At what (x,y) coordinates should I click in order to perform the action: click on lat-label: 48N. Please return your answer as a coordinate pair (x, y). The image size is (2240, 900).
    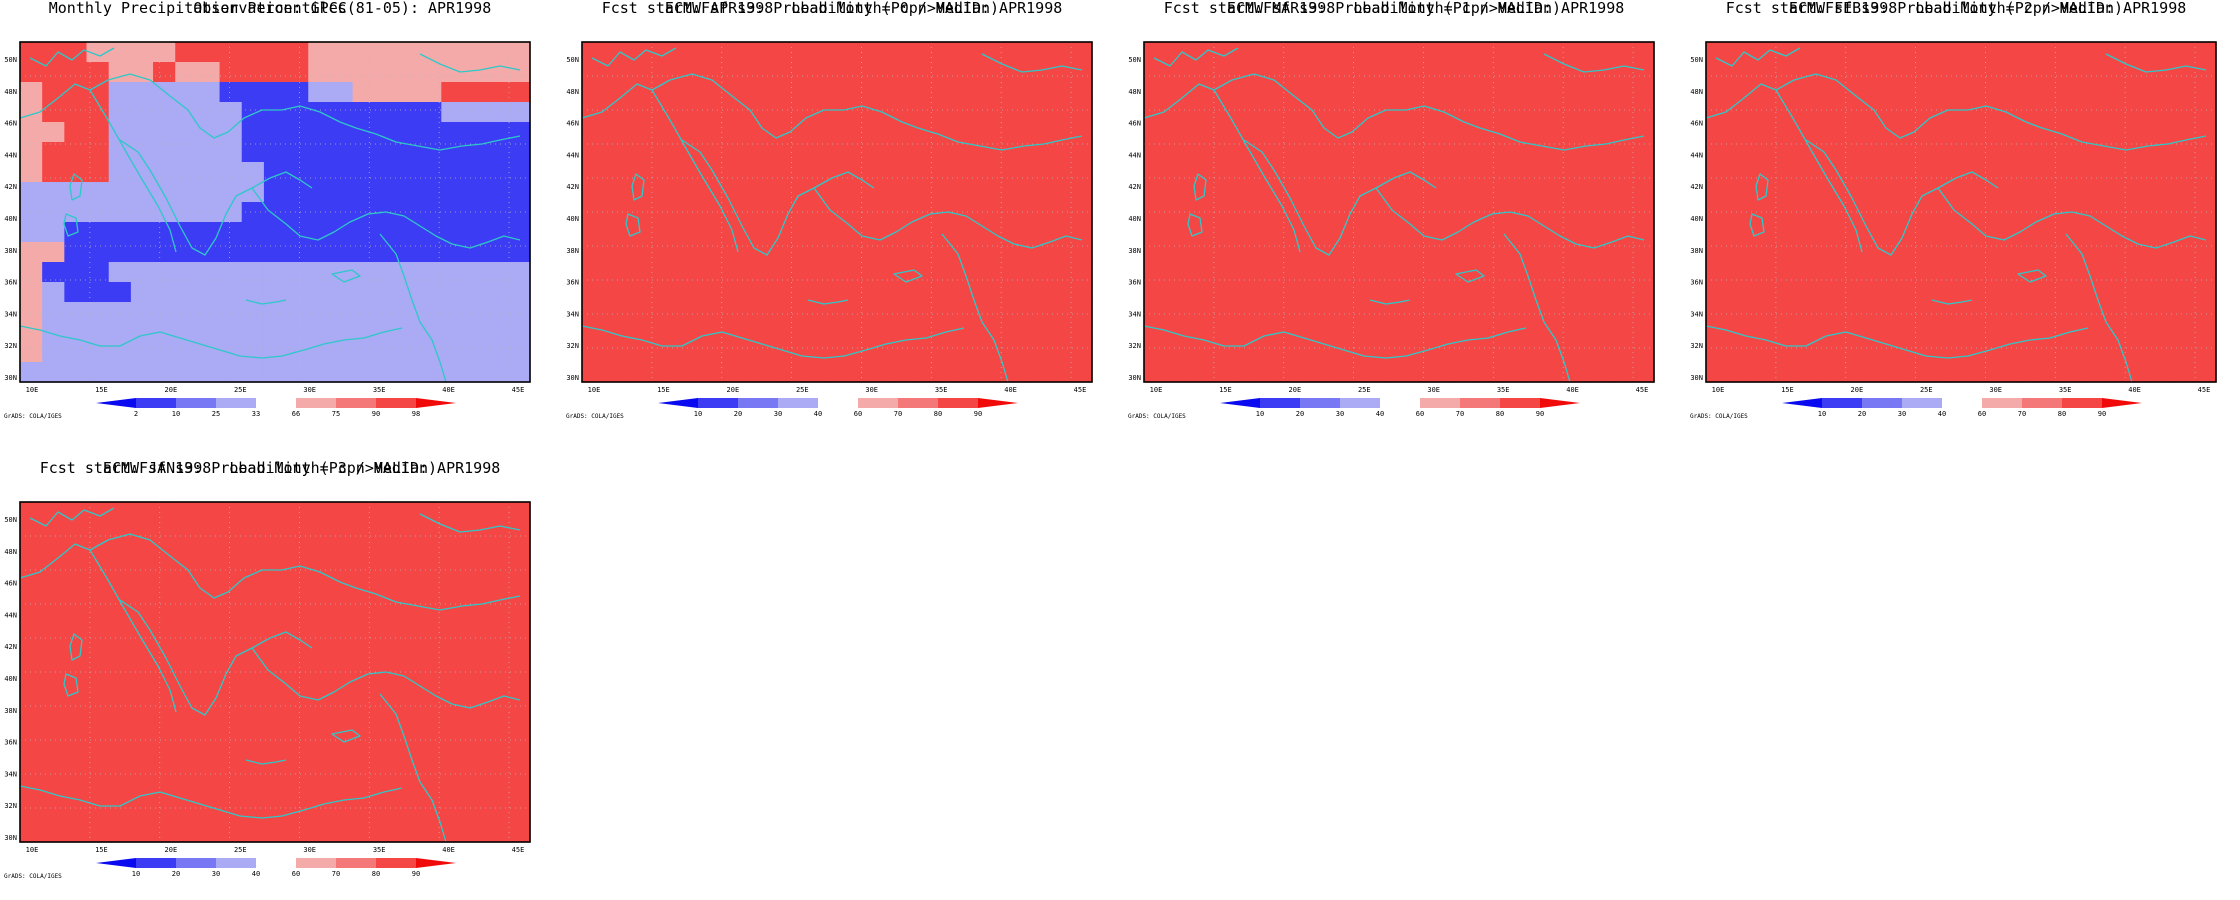
    Looking at the image, I should click on (10, 92).